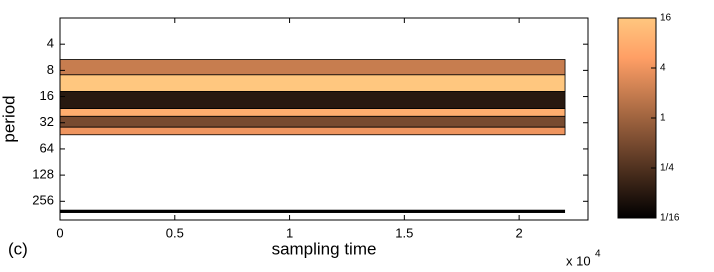 Image resolution: width=714 pixels, height=272 pixels. I want to click on x-multiplier-exponent: 4, so click(598, 254).